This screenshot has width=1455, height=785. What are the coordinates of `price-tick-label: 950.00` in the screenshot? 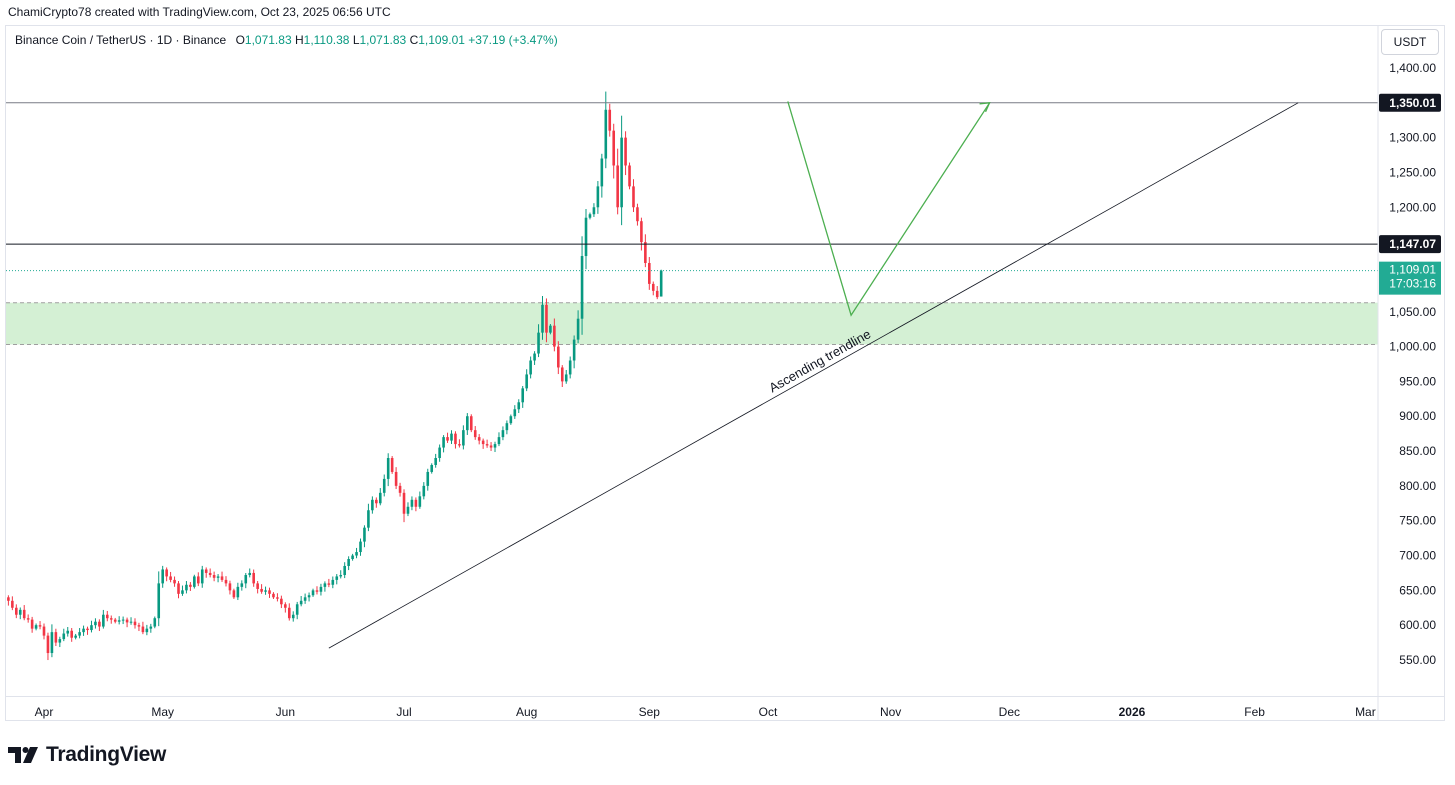 It's located at (1417, 381).